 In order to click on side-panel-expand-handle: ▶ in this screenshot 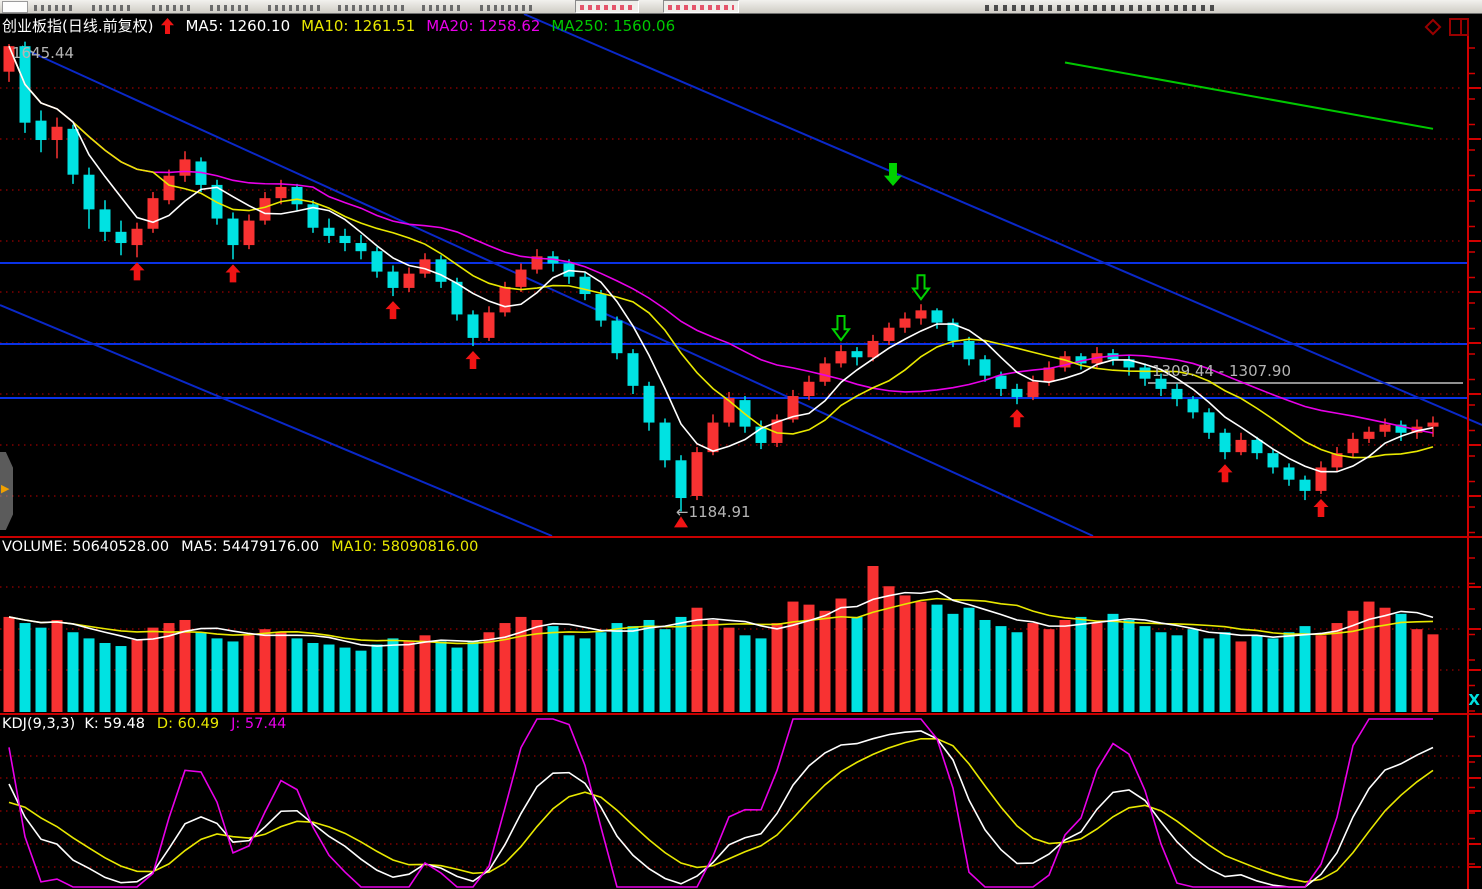, I will do `click(6, 491)`.